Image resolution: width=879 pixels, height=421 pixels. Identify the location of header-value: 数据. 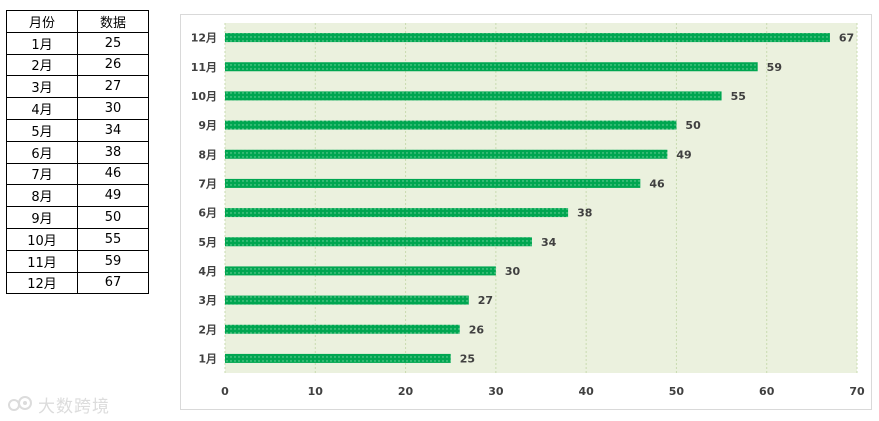
(113, 21).